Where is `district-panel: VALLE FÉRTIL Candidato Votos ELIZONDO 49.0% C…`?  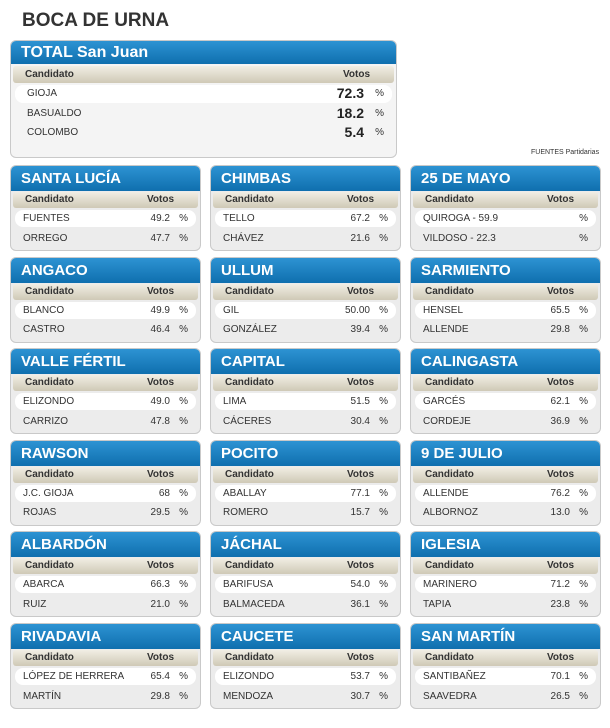 district-panel: VALLE FÉRTIL Candidato Votos ELIZONDO 49.0% C… is located at coordinates (105, 391).